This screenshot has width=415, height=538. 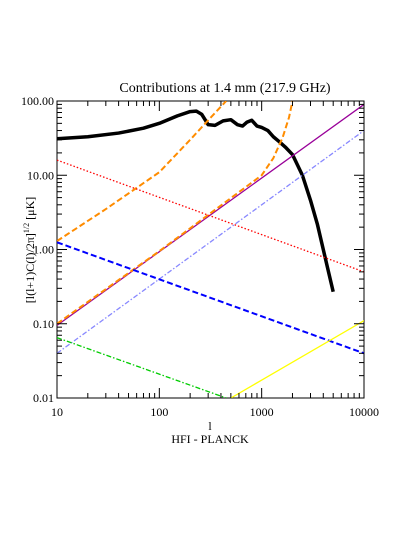 I want to click on x-tick-label: 100, so click(x=159, y=412).